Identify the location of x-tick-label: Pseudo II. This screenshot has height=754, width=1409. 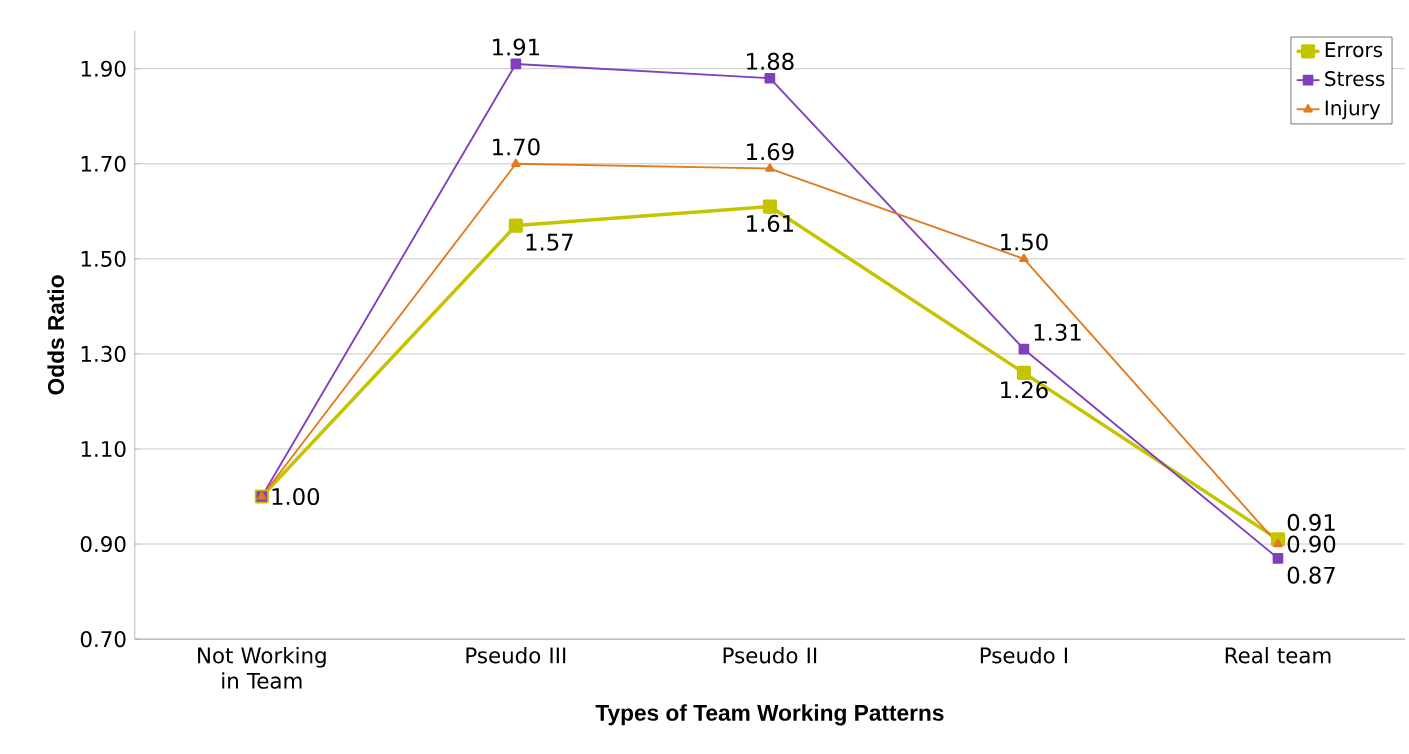
(770, 655).